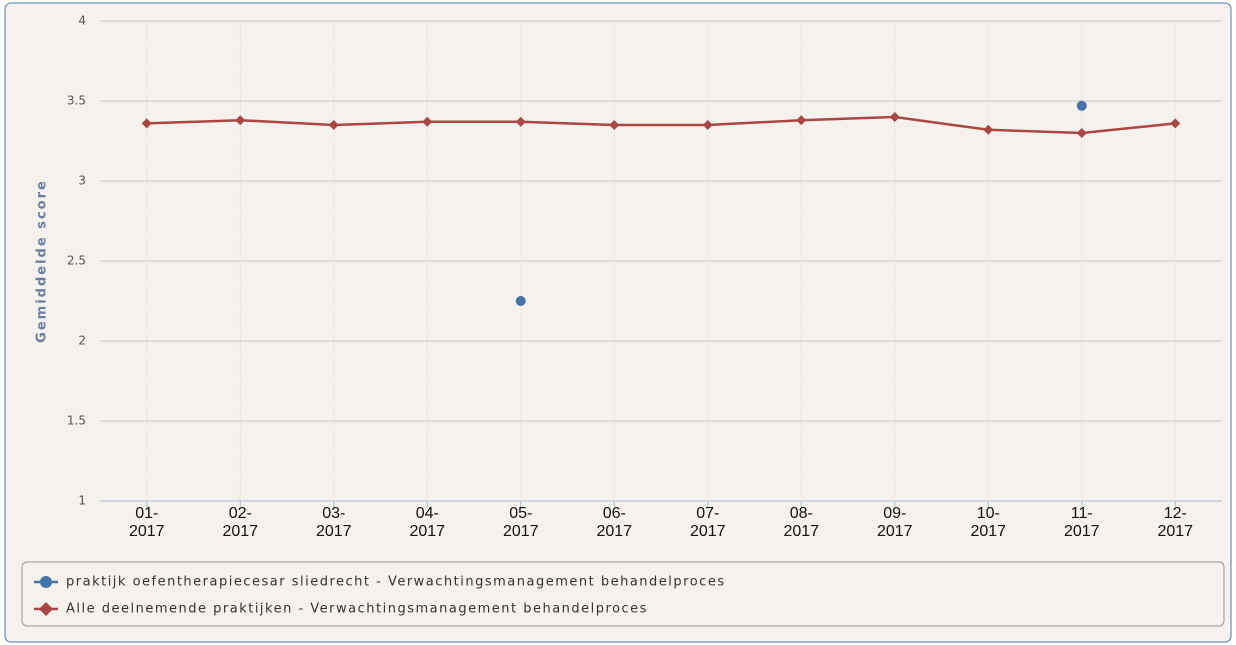 The width and height of the screenshot is (1236, 645). I want to click on x-tick-label: 02-2017, so click(240, 522).